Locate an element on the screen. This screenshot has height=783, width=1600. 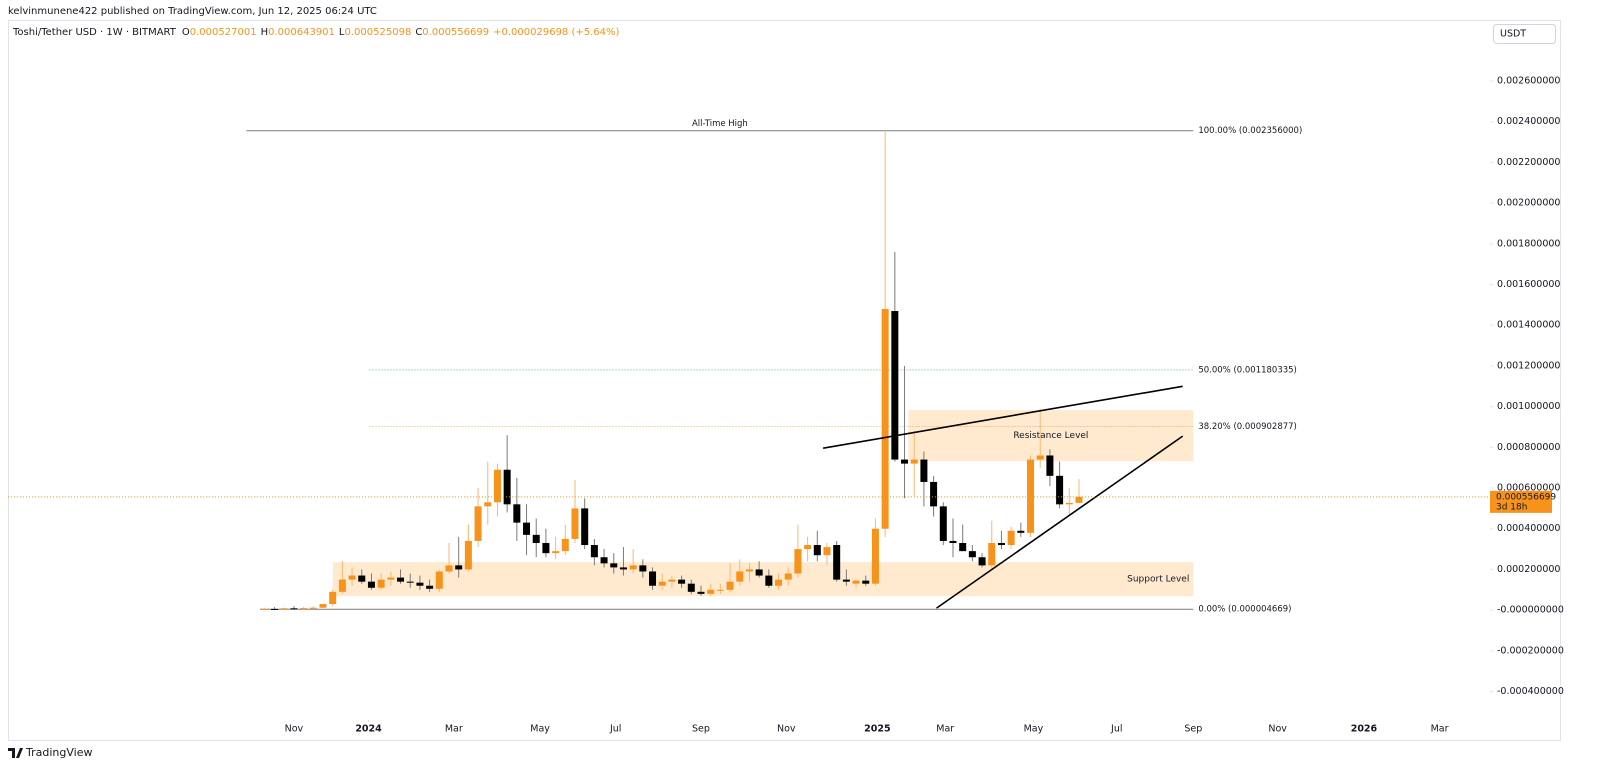
y-tick-label: 0.002000000 is located at coordinates (1528, 203).